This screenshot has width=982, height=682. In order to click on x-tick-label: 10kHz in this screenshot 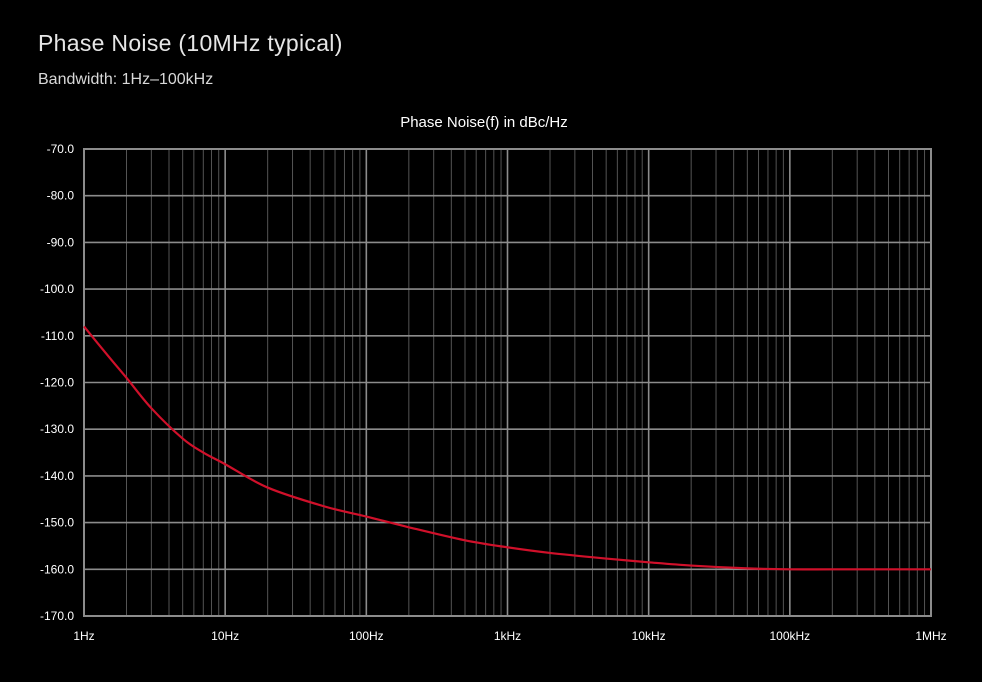, I will do `click(649, 636)`.